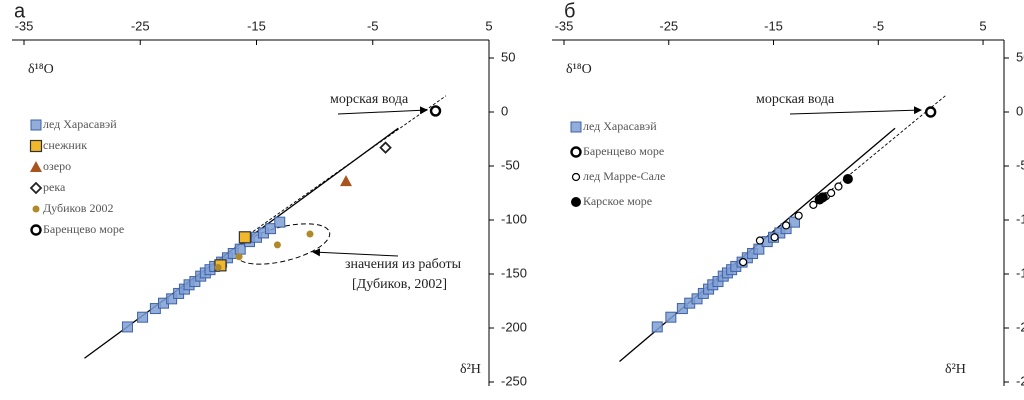 The width and height of the screenshot is (1024, 400). What do you see at coordinates (617, 201) in the screenshot?
I see `legend-label: Карское море` at bounding box center [617, 201].